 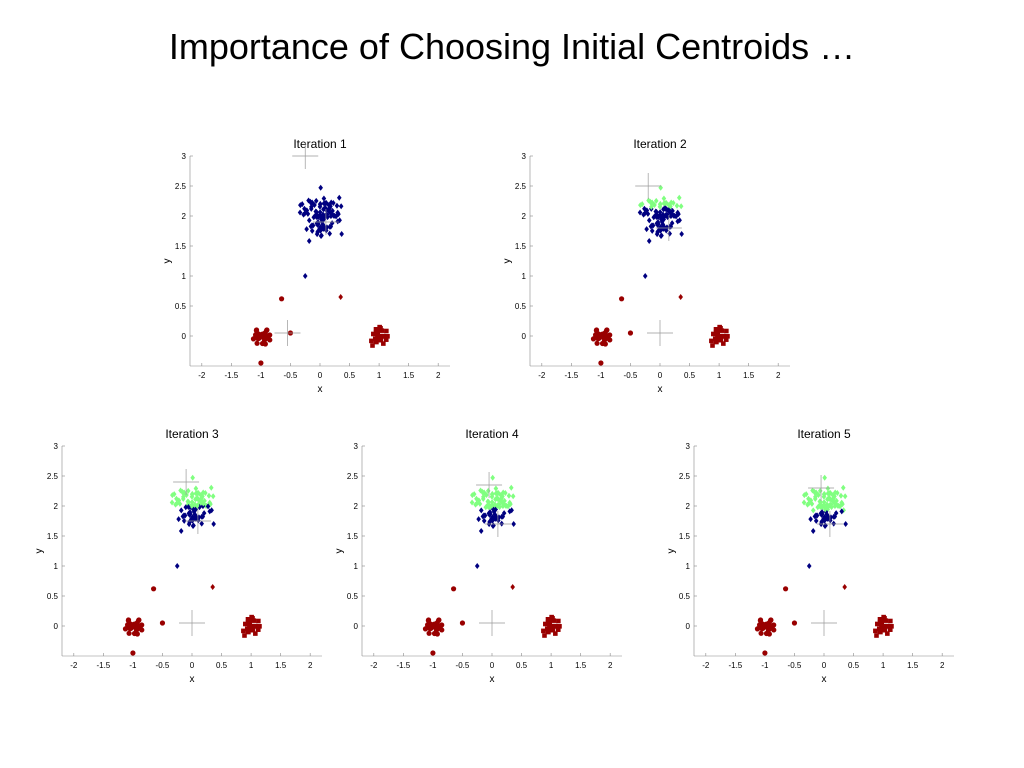 What do you see at coordinates (181, 306) in the screenshot?
I see `y-tick-label: 0.5` at bounding box center [181, 306].